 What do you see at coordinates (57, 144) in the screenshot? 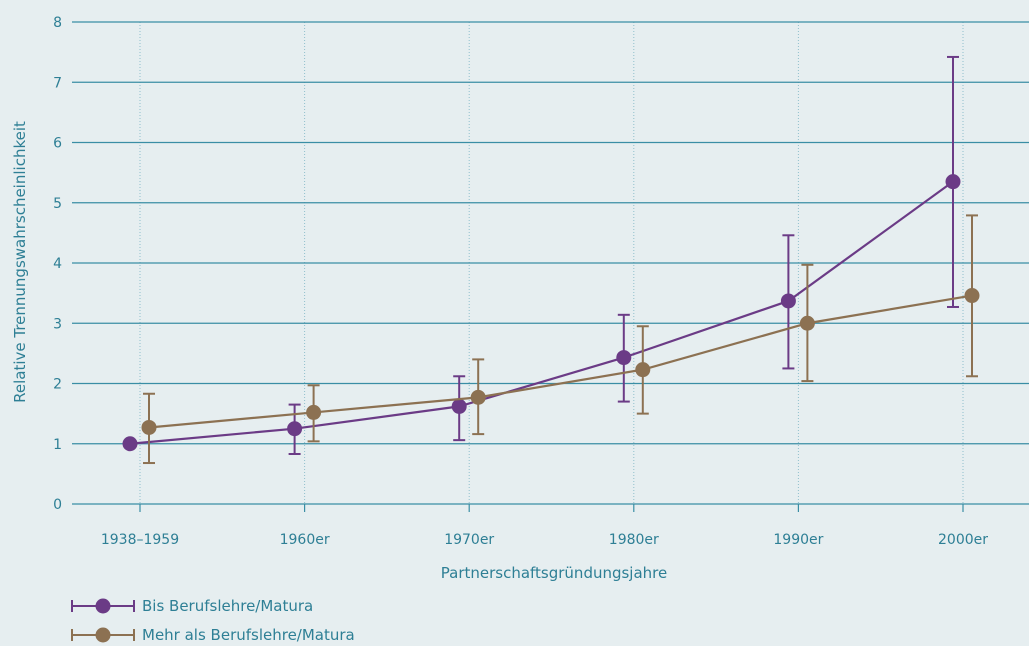
I see `y-tick-label: 6` at bounding box center [57, 144].